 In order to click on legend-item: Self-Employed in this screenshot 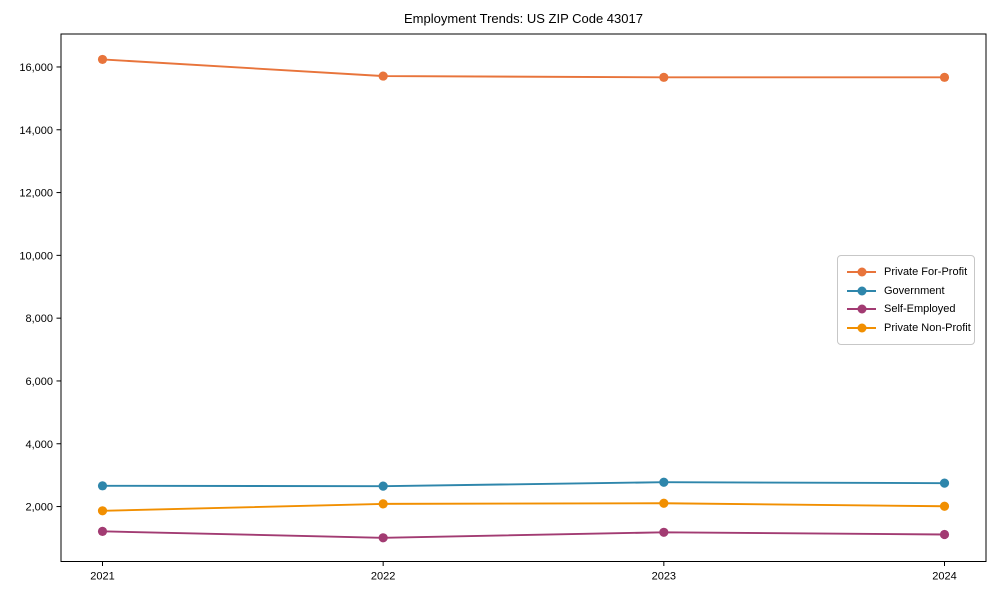, I will do `click(906, 309)`.